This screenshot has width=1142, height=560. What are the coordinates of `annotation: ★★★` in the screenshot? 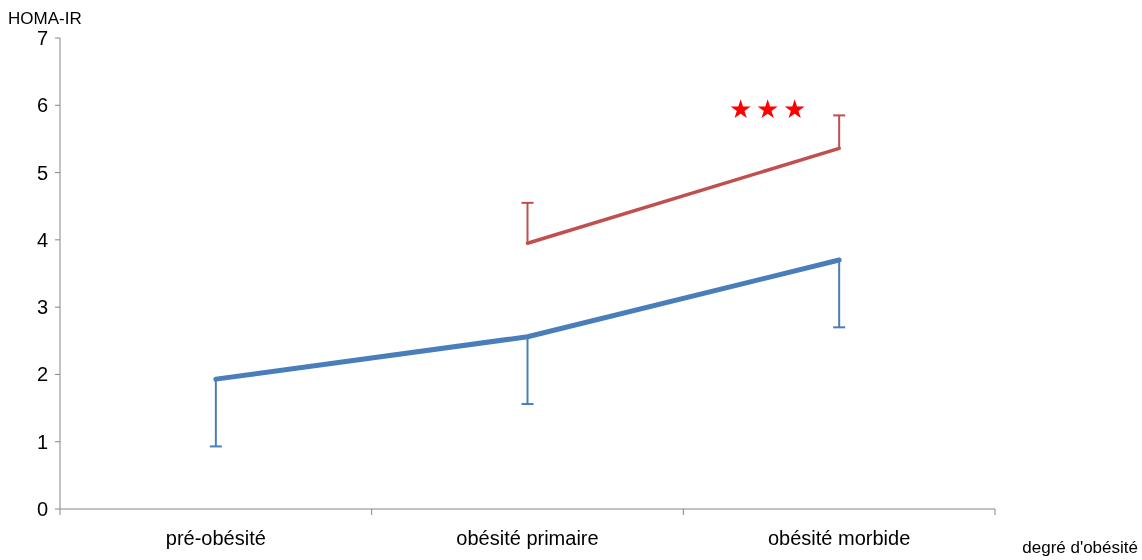 It's located at (769, 109).